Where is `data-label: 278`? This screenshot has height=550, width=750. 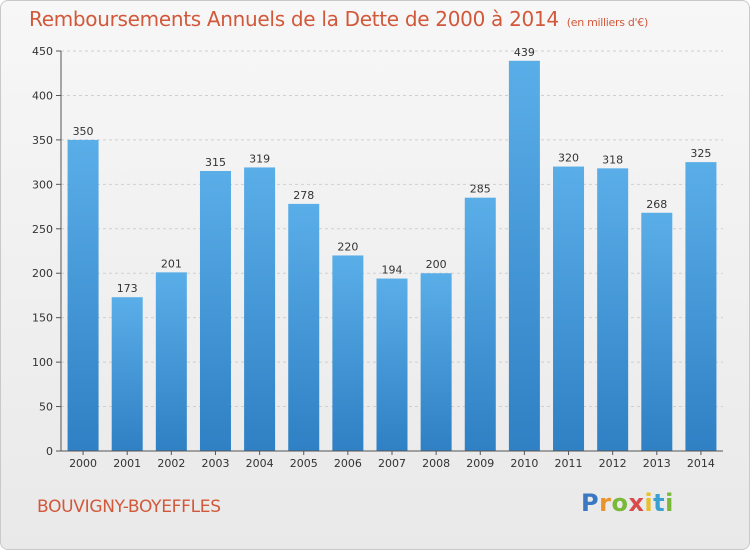 data-label: 278 is located at coordinates (303, 195).